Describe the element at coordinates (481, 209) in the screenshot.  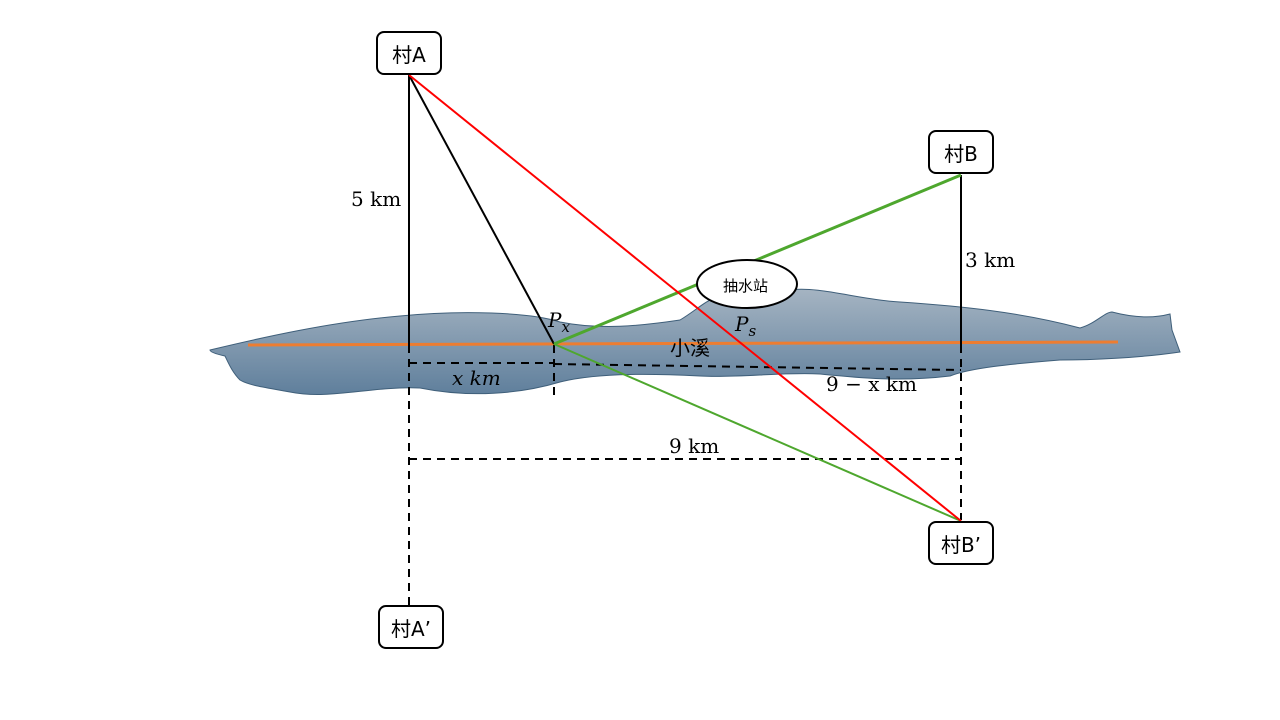
I see `line-a-to-px` at that location.